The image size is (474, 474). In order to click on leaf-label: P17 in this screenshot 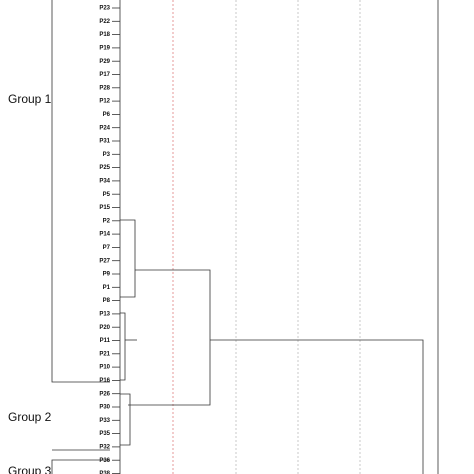, I will do `click(104, 75)`.